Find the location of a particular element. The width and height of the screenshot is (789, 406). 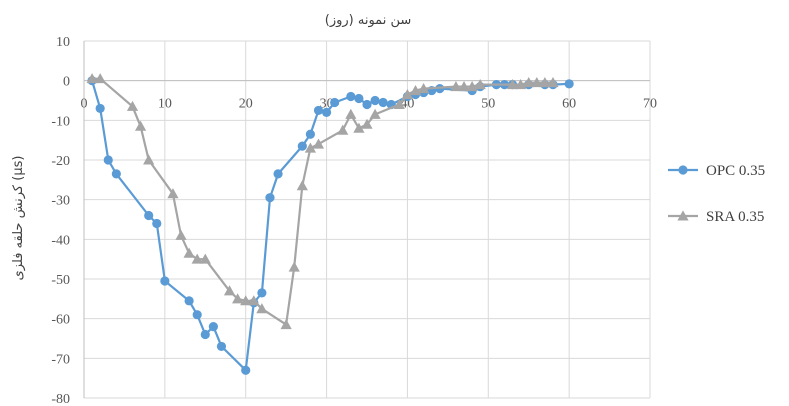

legend-item: SRA 0.35 is located at coordinates (716, 217).